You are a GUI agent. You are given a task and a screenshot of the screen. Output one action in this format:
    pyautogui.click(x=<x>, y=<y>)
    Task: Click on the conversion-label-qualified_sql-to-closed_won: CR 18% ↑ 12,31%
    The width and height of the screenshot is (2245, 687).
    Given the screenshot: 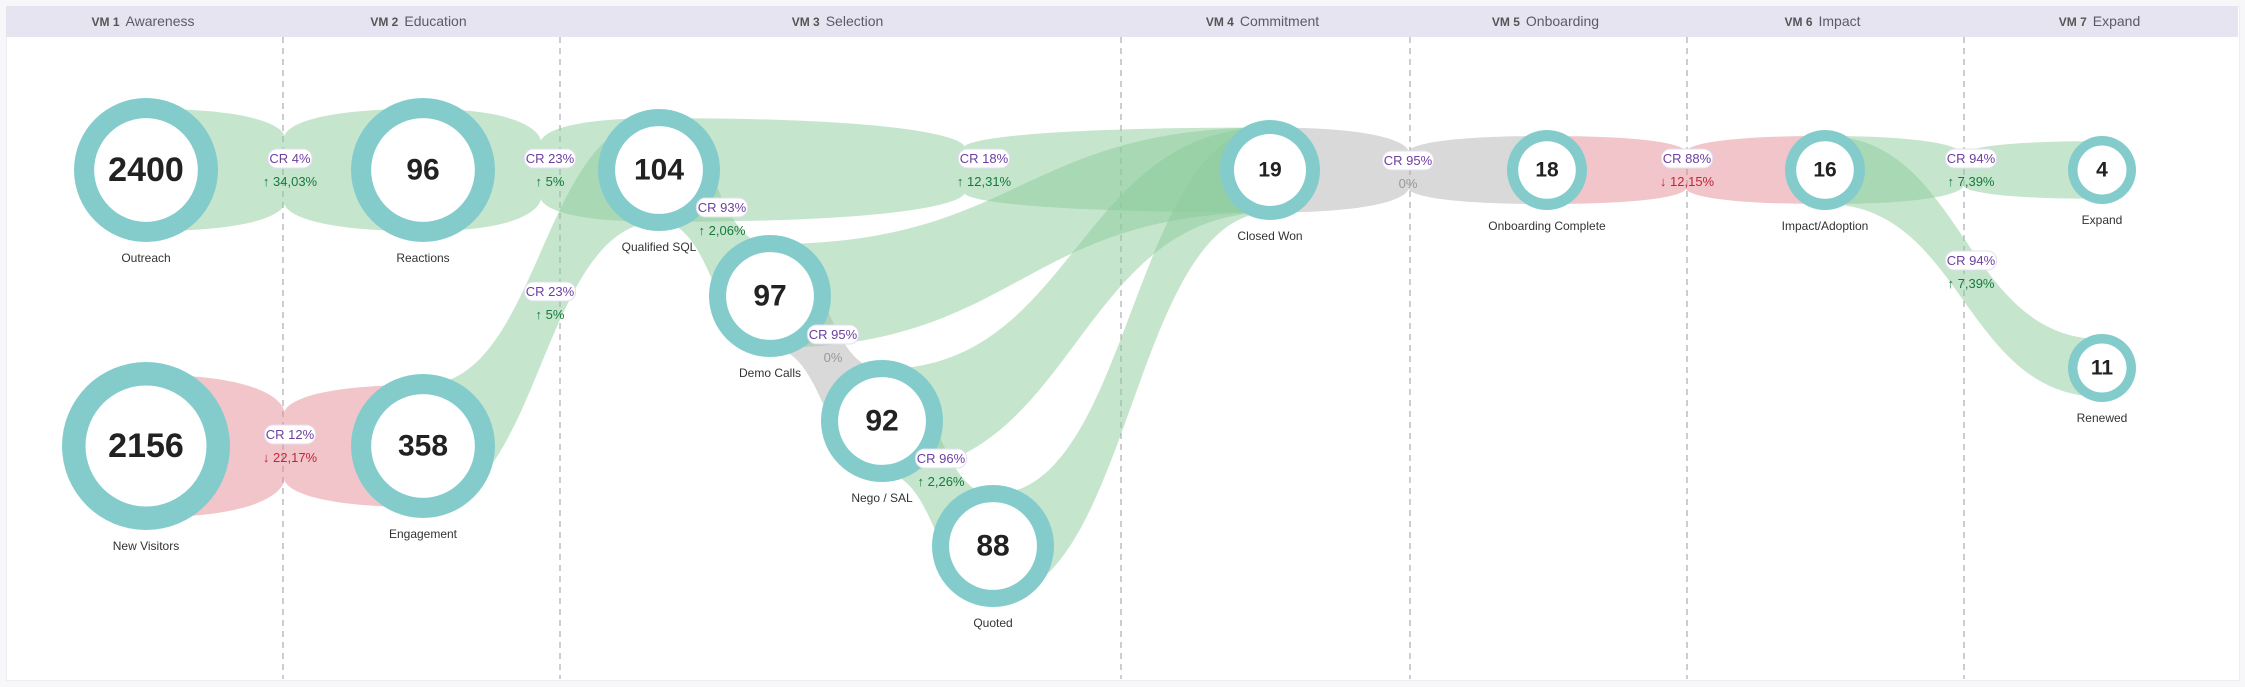 What is the action you would take?
    pyautogui.click(x=984, y=168)
    